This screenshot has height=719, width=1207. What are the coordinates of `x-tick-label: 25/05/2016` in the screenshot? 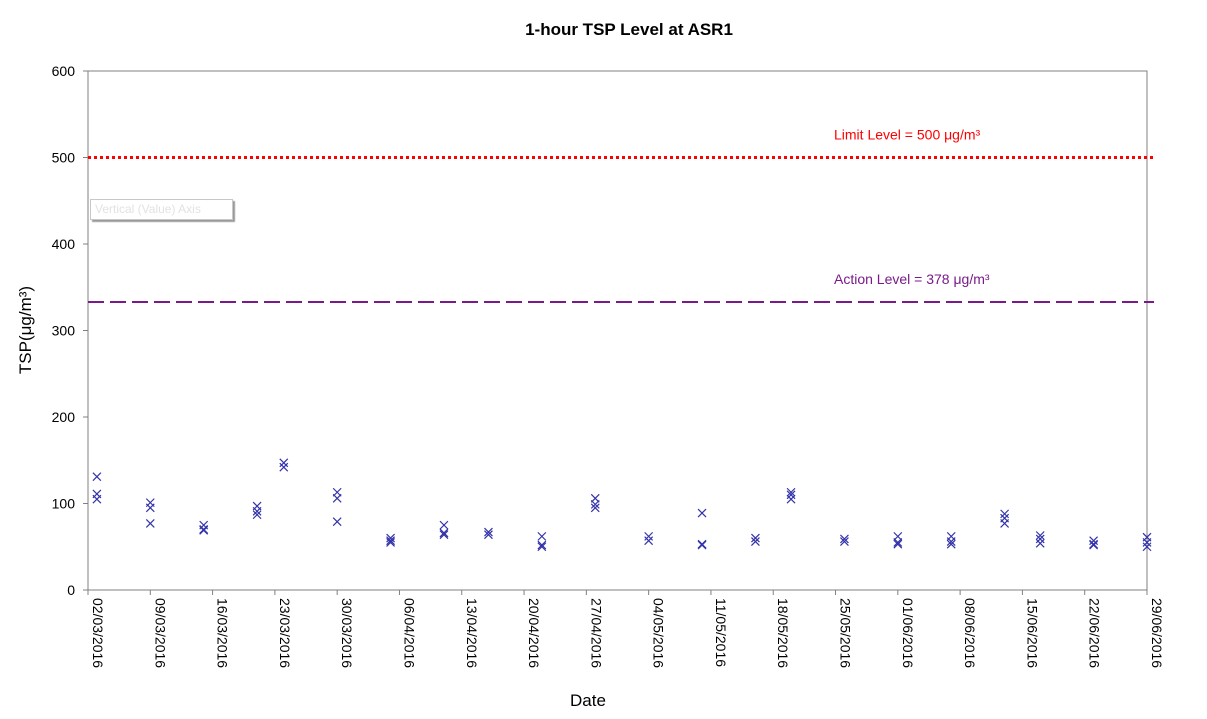 It's located at (846, 633).